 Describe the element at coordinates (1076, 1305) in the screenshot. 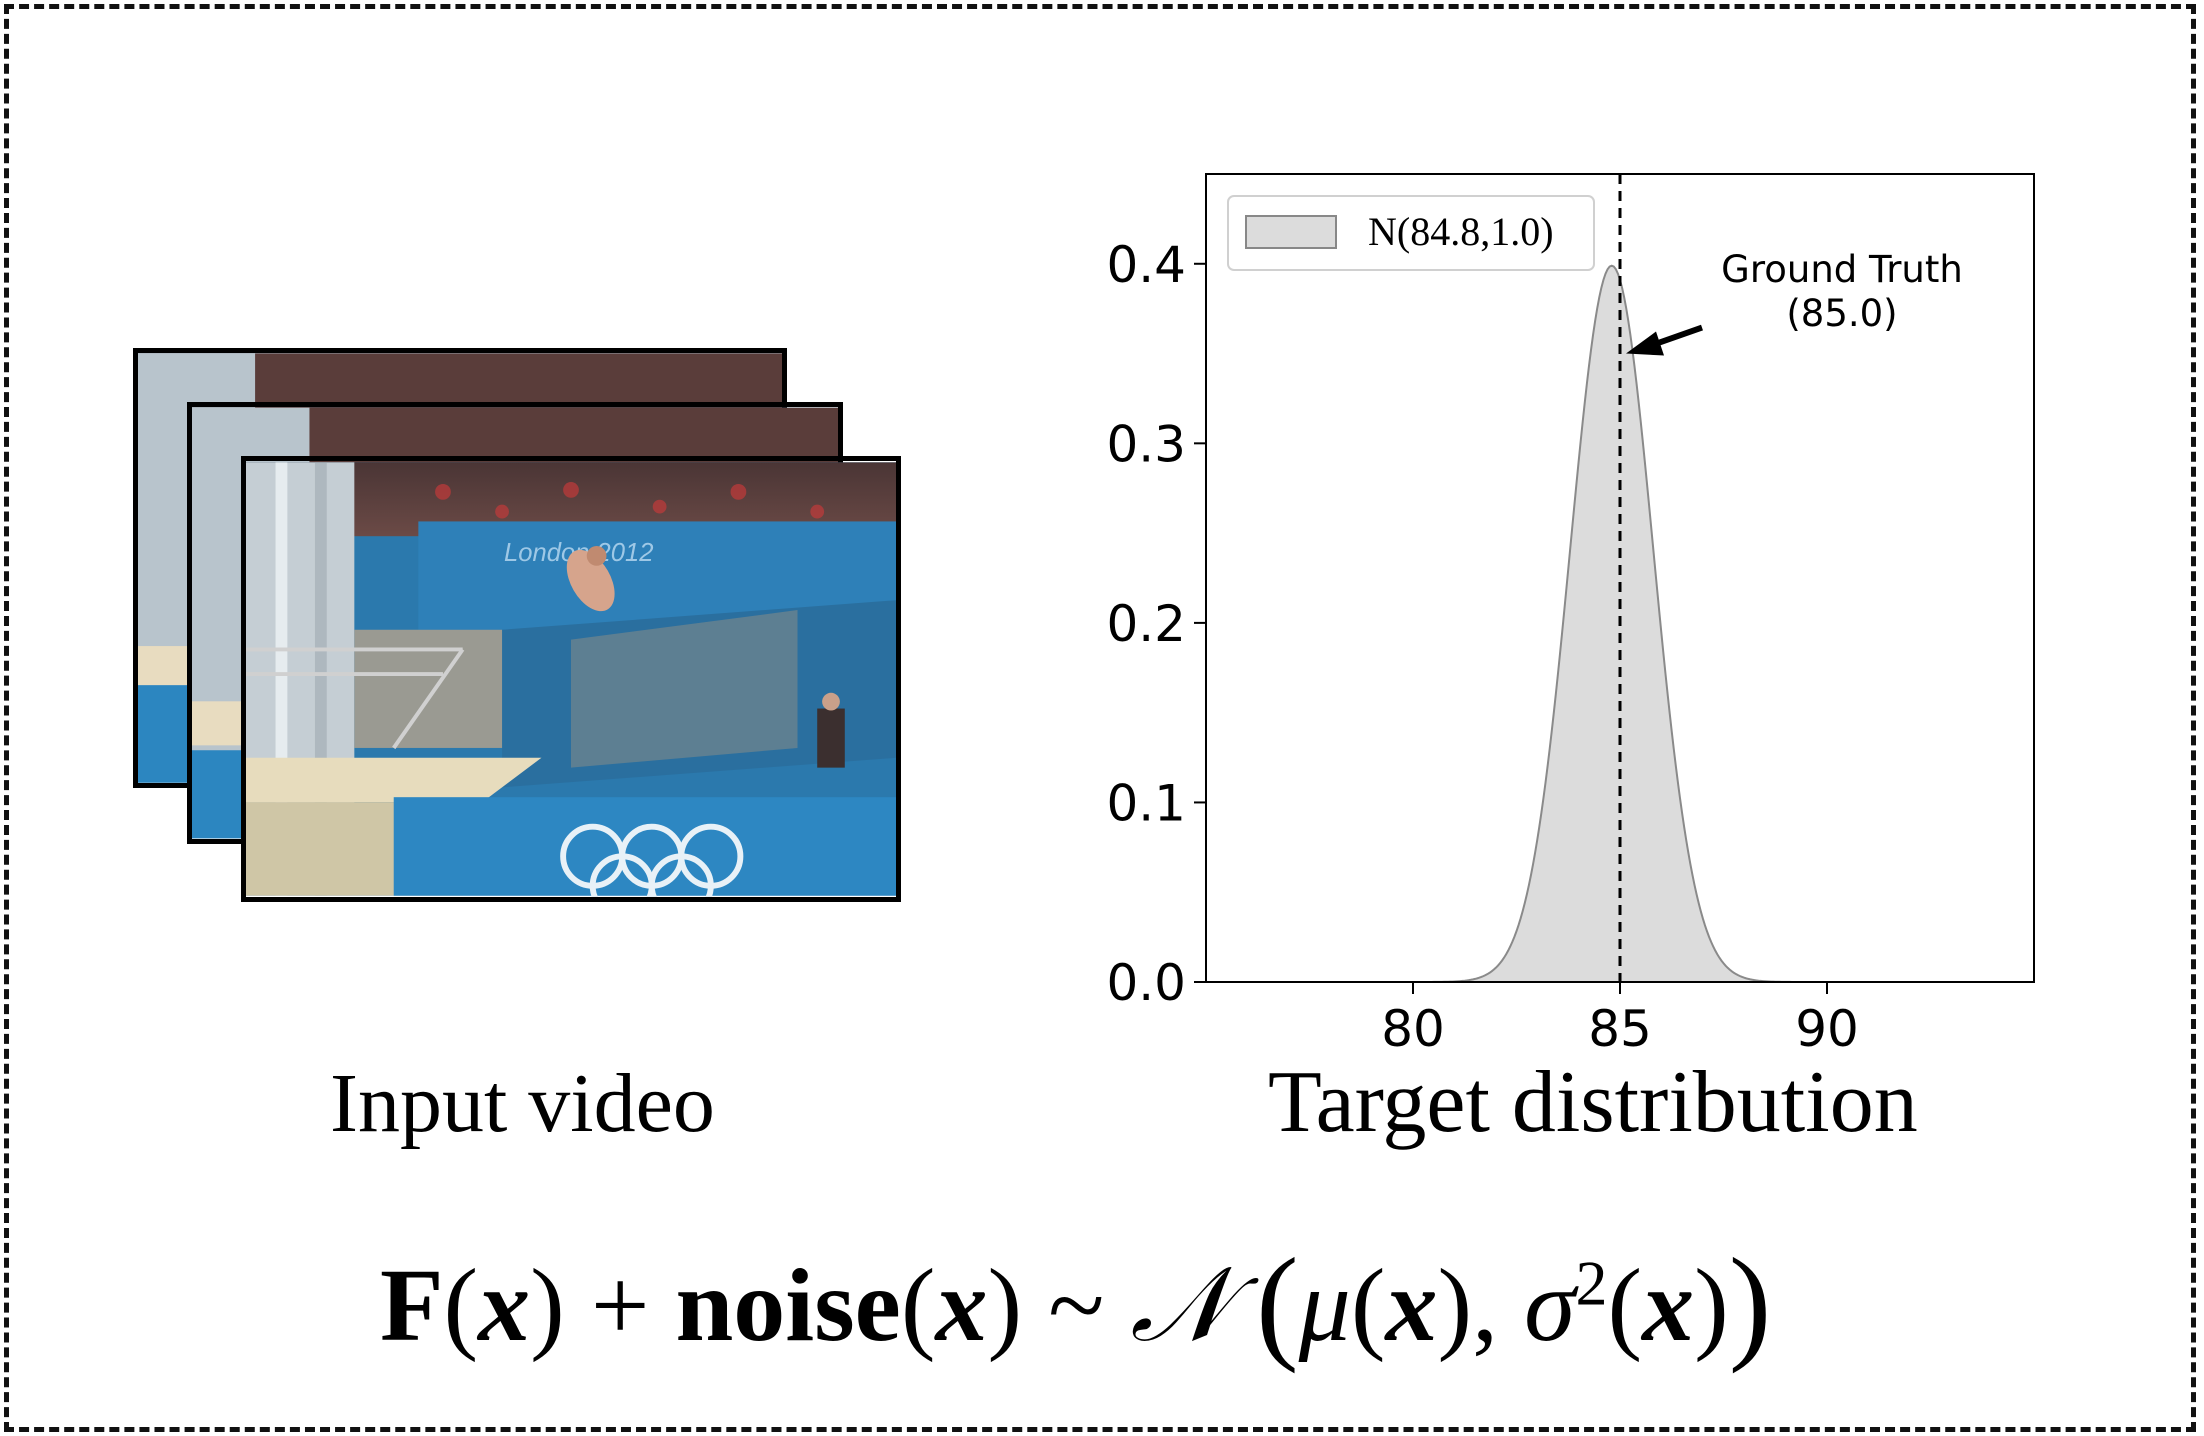

I see `formula-tilde: ~` at that location.